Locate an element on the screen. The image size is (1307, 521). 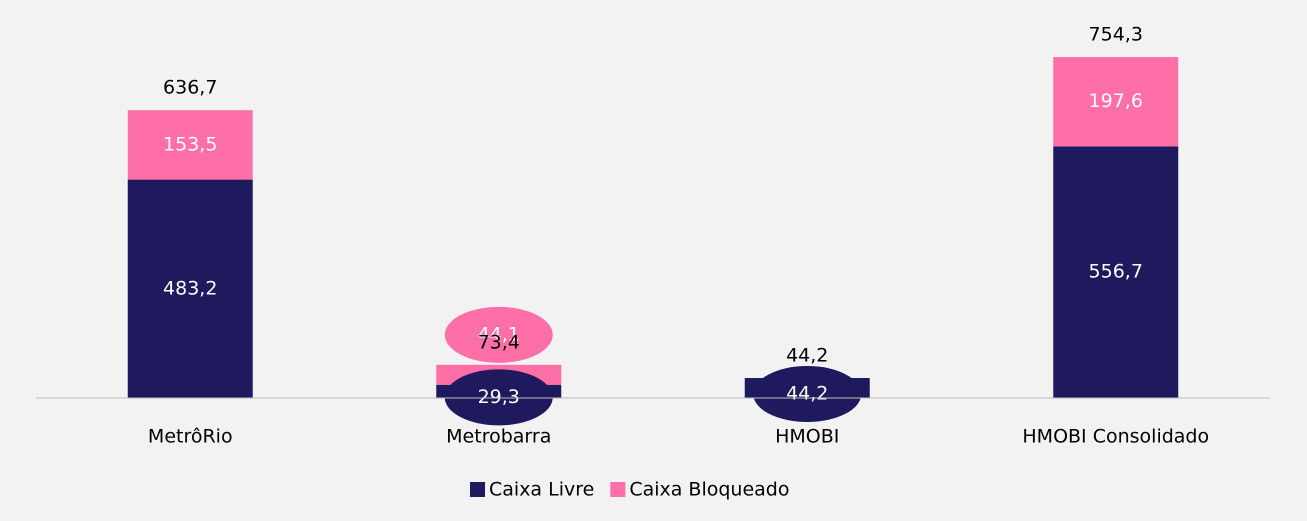
data-label: 29,3 is located at coordinates (499, 397).